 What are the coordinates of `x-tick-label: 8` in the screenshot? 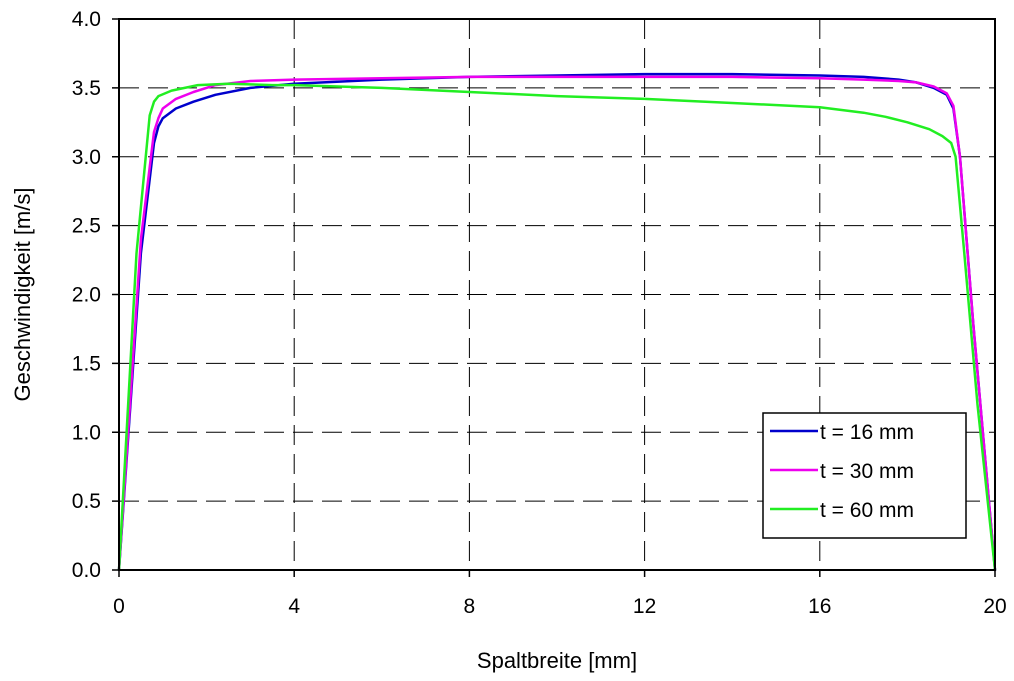 It's located at (470, 606).